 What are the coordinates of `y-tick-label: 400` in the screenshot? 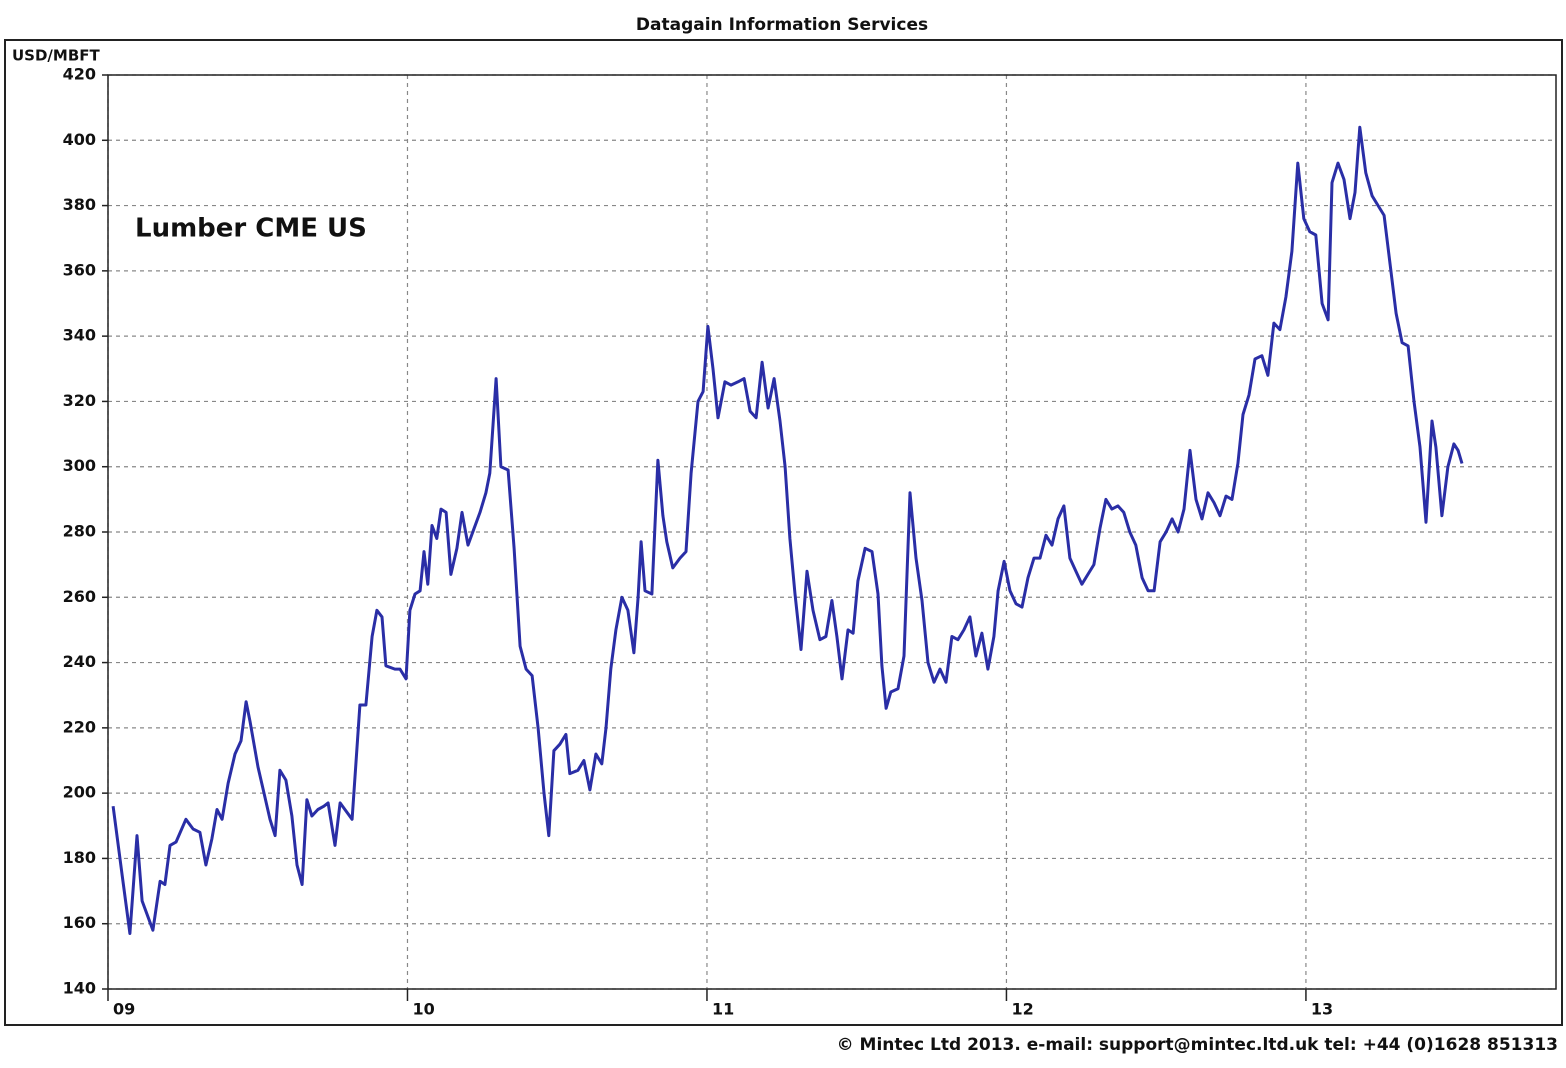 It's located at (79, 139).